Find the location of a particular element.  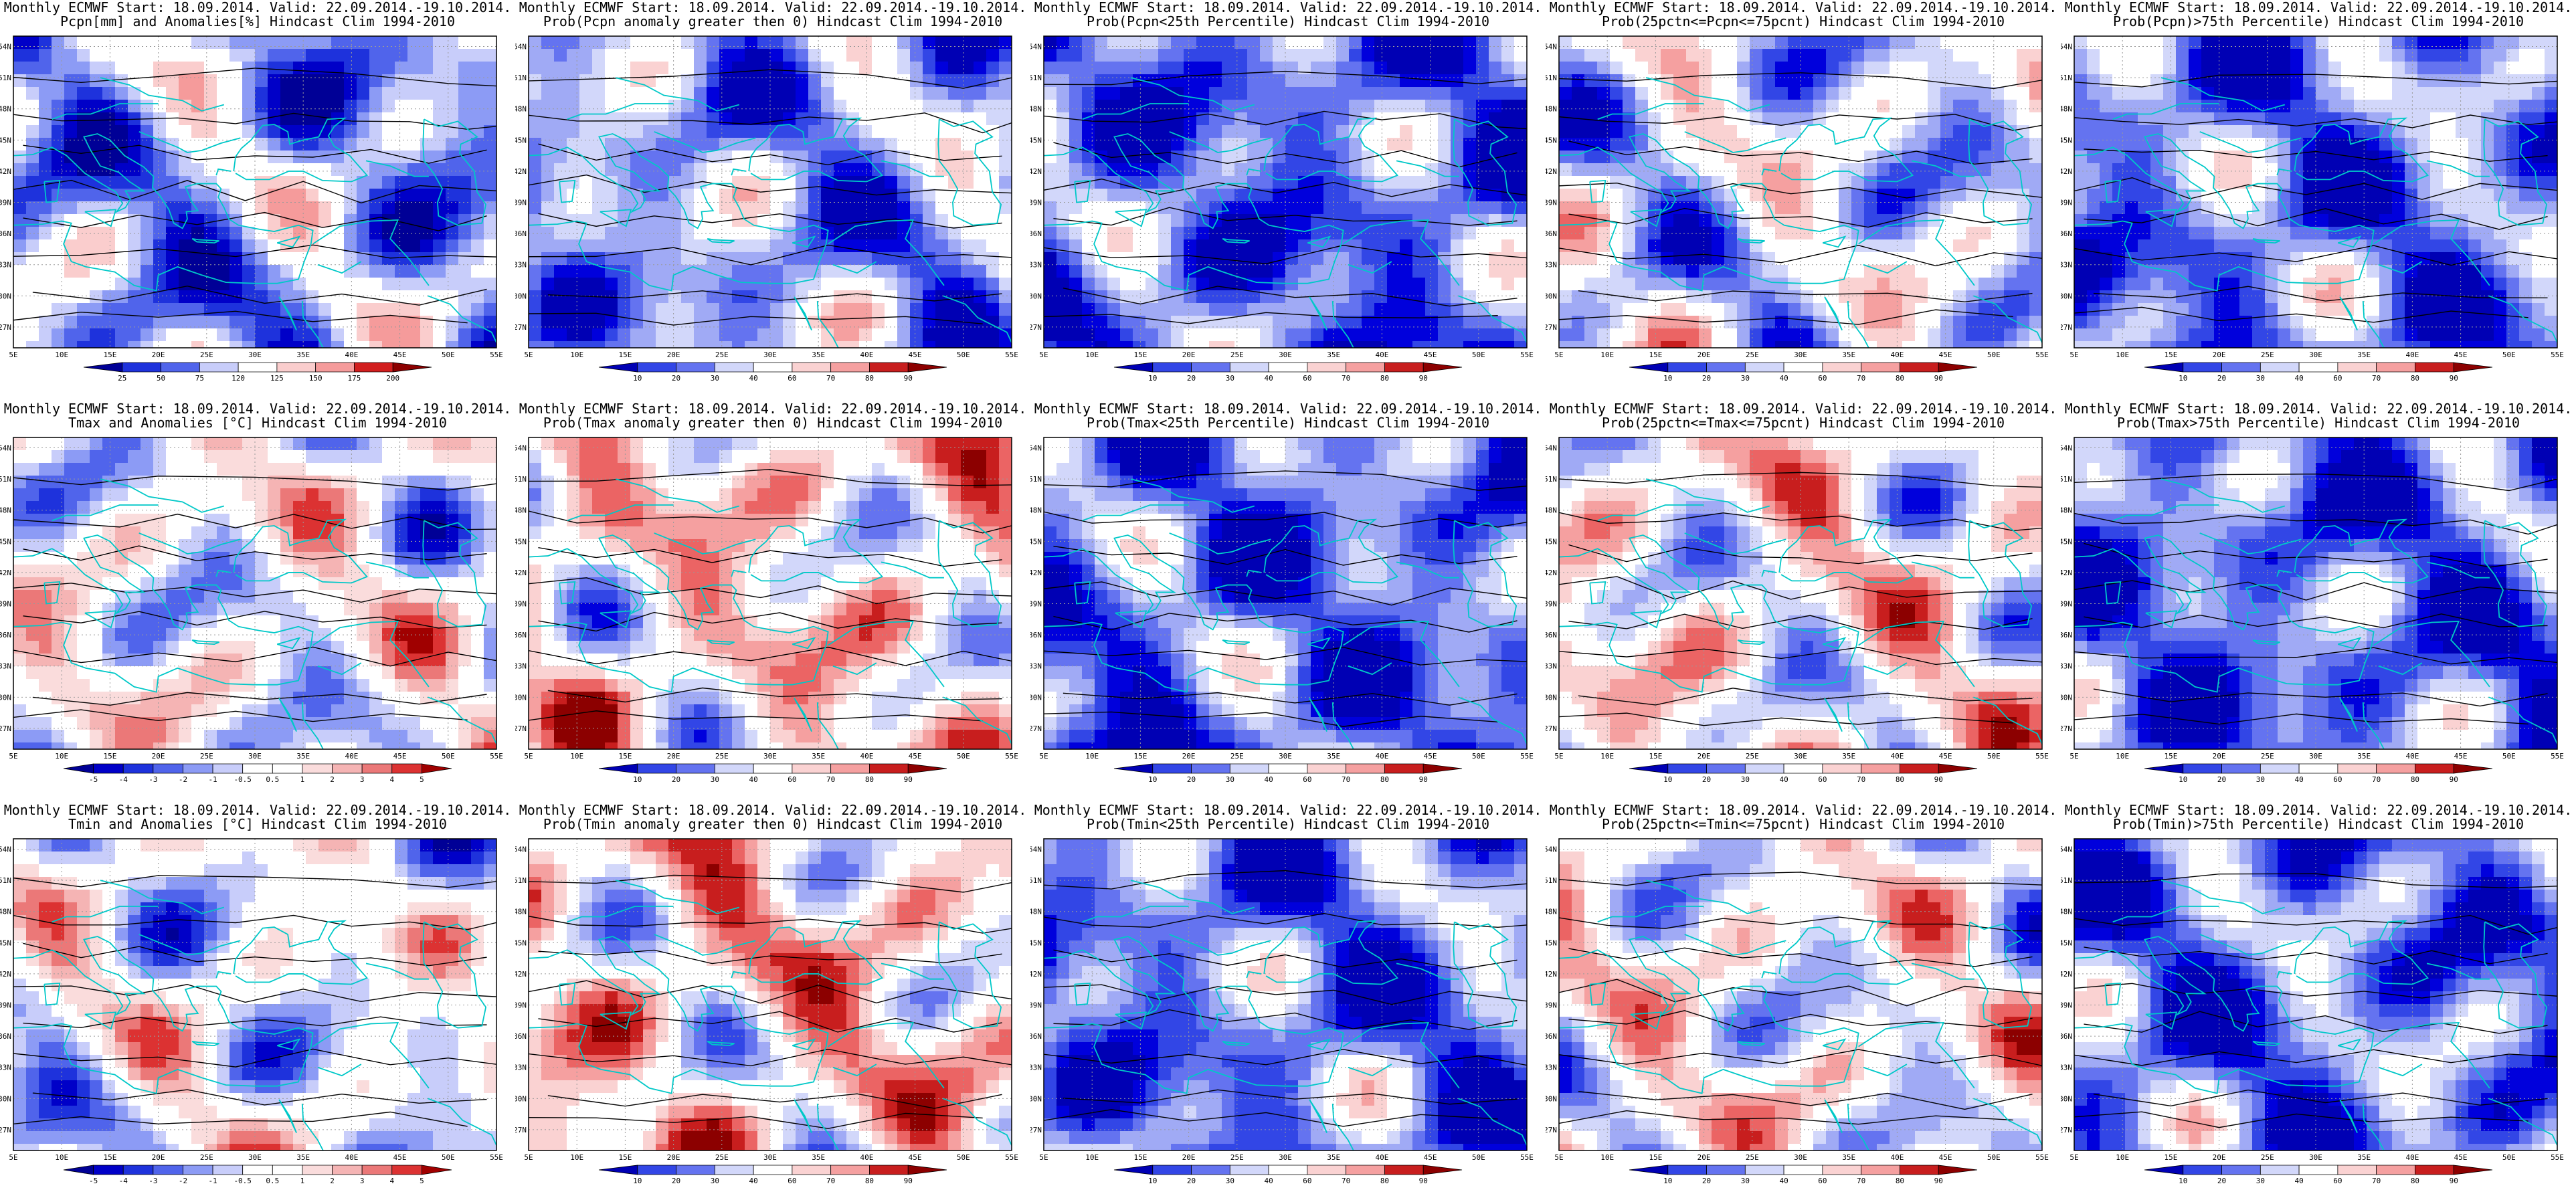

colorbar-label: 20 is located at coordinates (1191, 378).